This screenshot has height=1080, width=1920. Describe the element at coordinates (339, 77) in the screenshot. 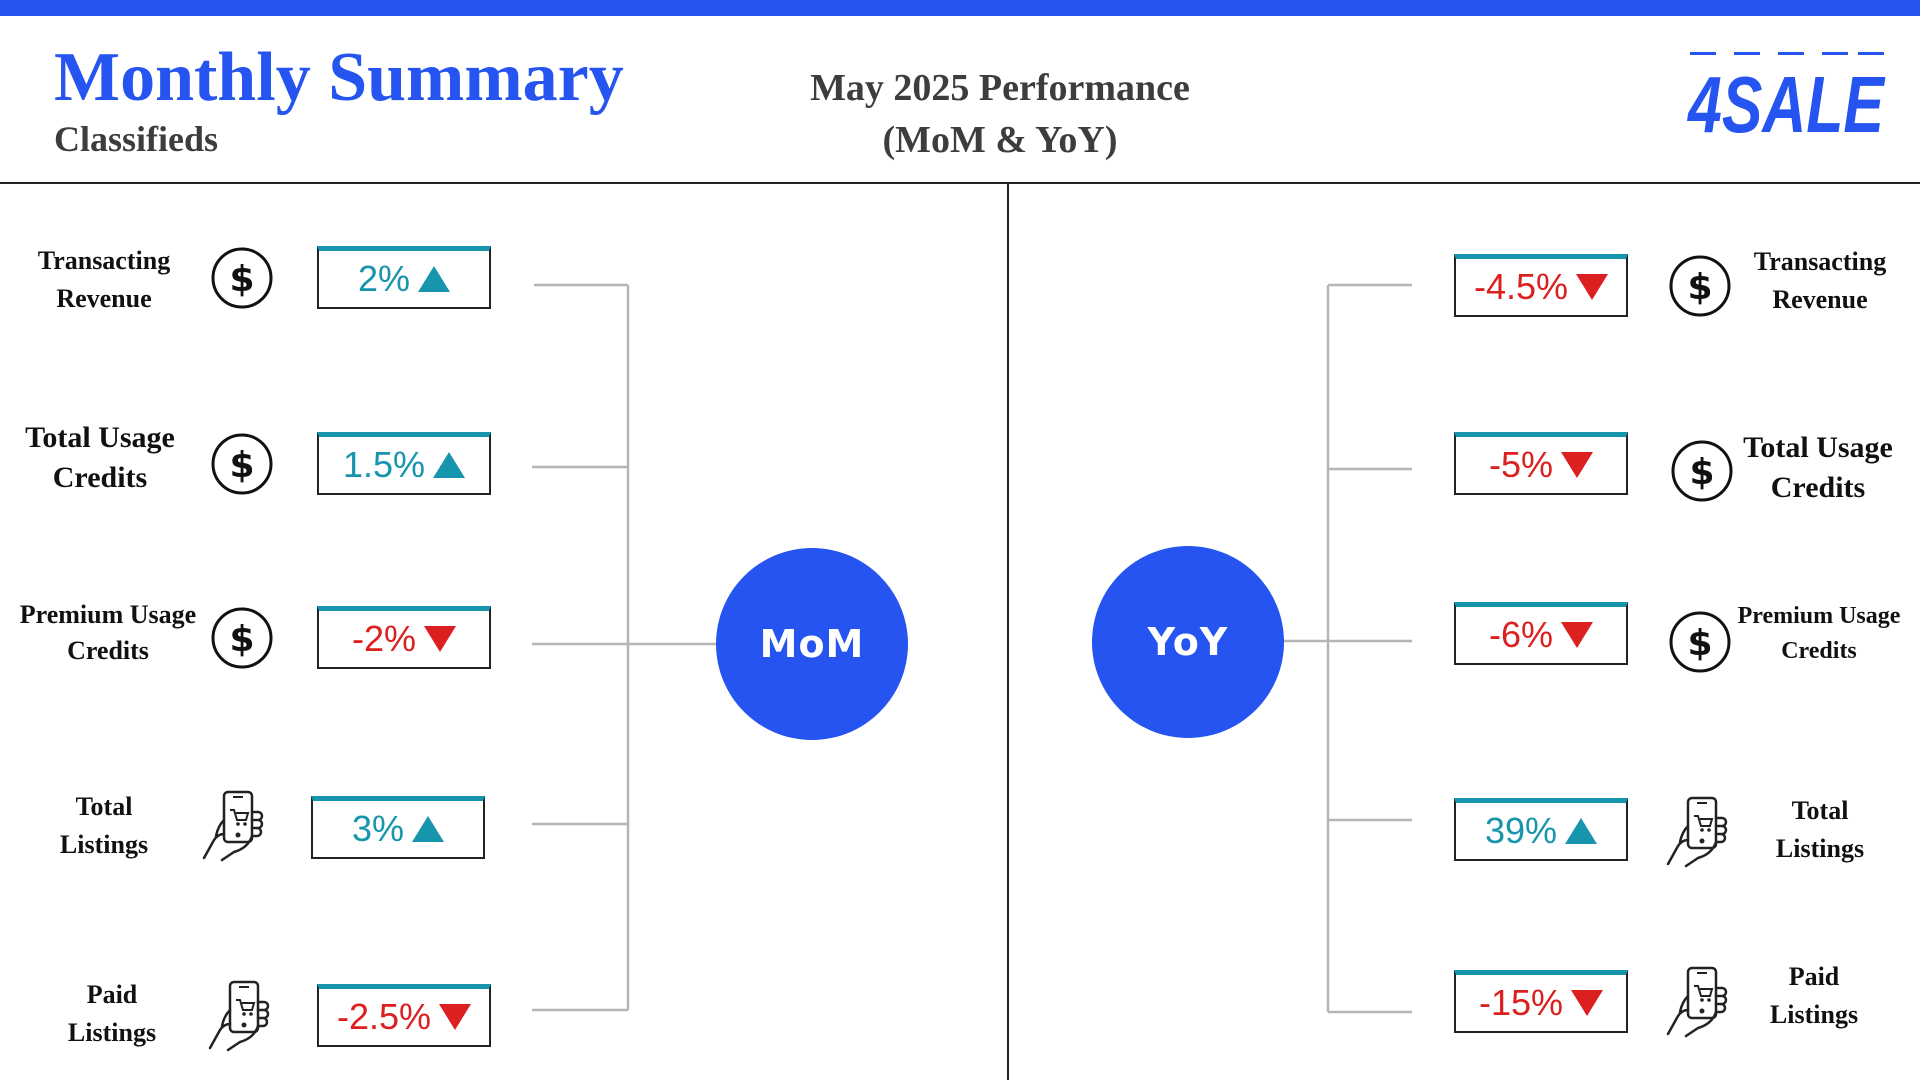

I see `page-title: Monthly Summary` at that location.